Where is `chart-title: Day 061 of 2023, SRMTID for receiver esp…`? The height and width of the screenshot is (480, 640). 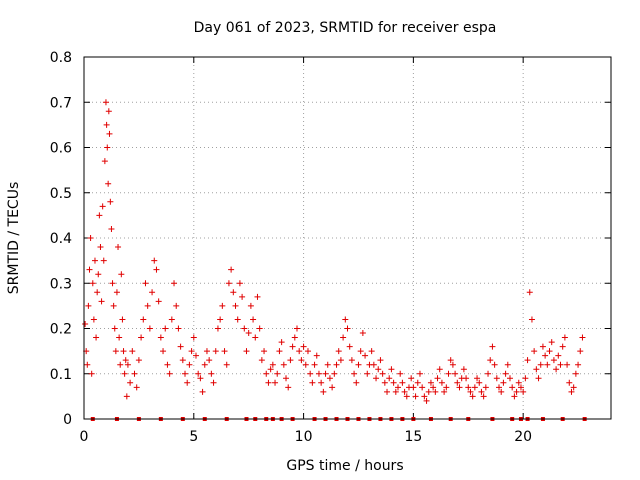
chart-title: Day 061 of 2023, SRMTID for receiver esp… is located at coordinates (345, 28).